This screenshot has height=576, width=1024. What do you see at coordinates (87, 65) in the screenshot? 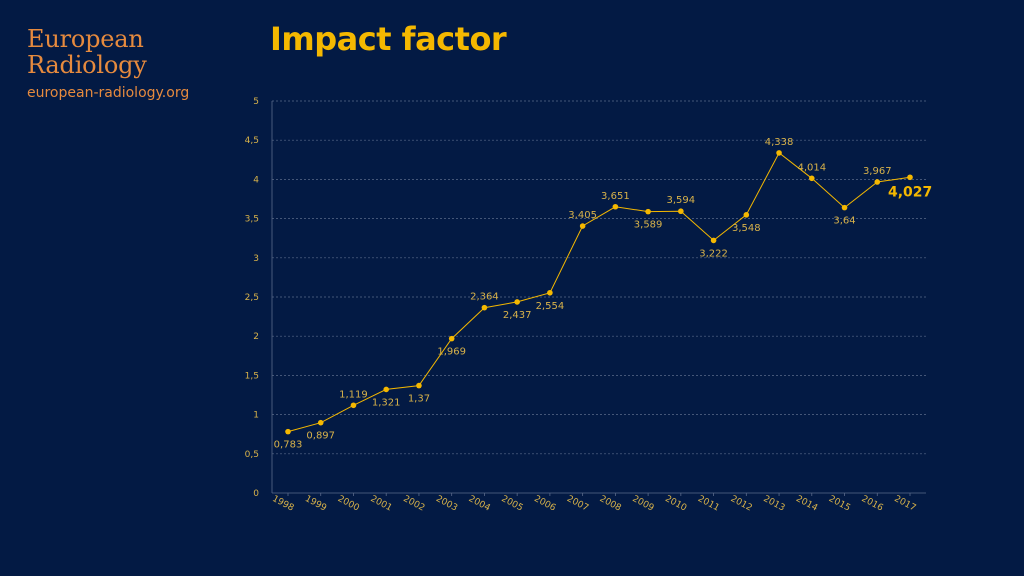
I see `brand-name-line-2: Radiology` at bounding box center [87, 65].